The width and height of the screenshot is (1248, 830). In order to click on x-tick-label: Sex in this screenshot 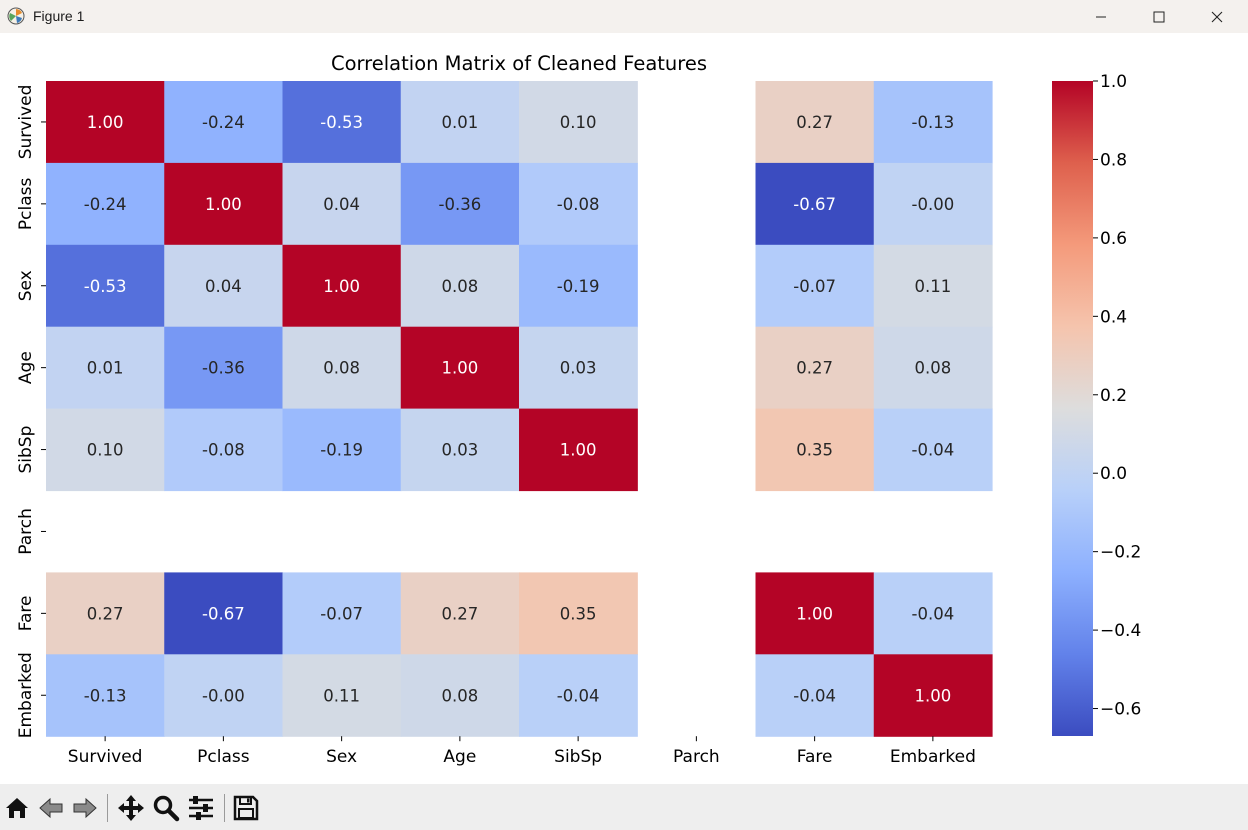, I will do `click(341, 757)`.